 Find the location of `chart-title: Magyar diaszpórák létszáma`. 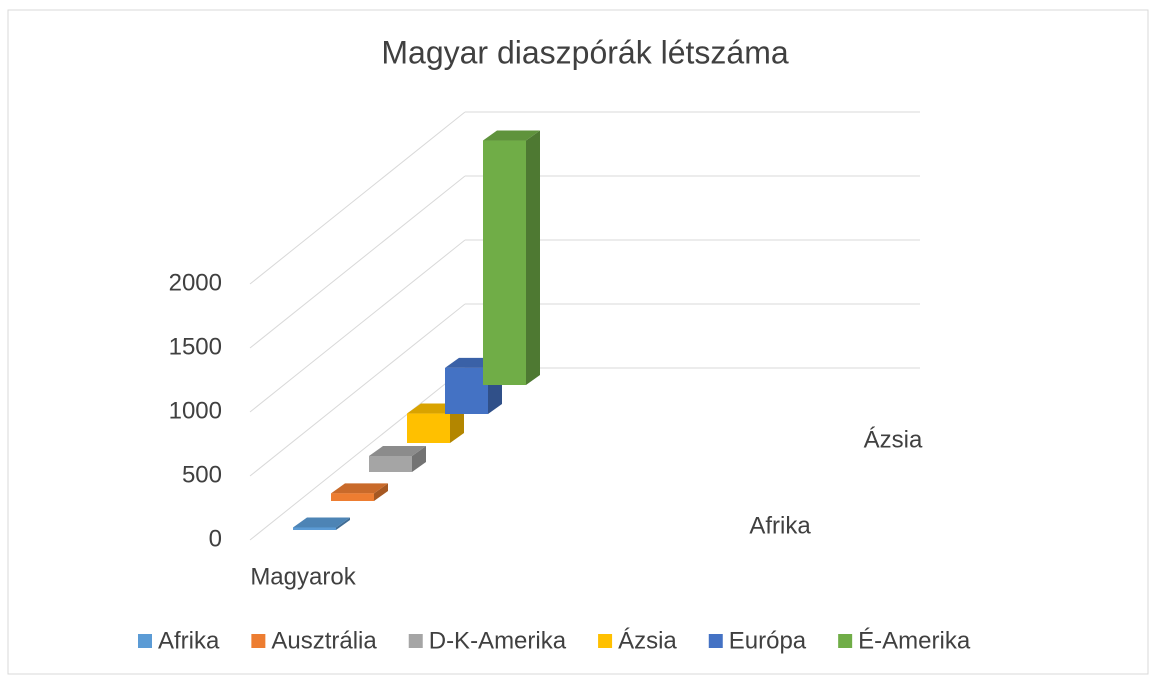

chart-title: Magyar diaszpórák létszáma is located at coordinates (584, 52).